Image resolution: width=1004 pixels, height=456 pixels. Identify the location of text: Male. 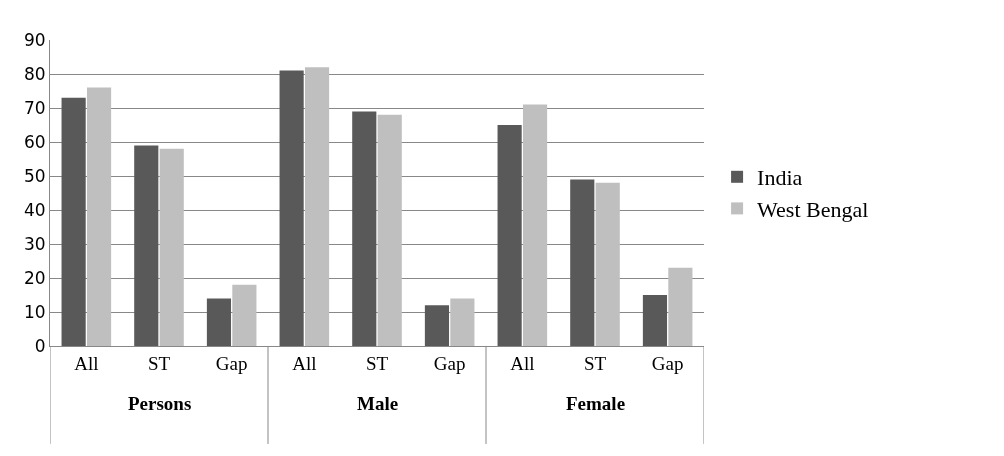
(378, 403).